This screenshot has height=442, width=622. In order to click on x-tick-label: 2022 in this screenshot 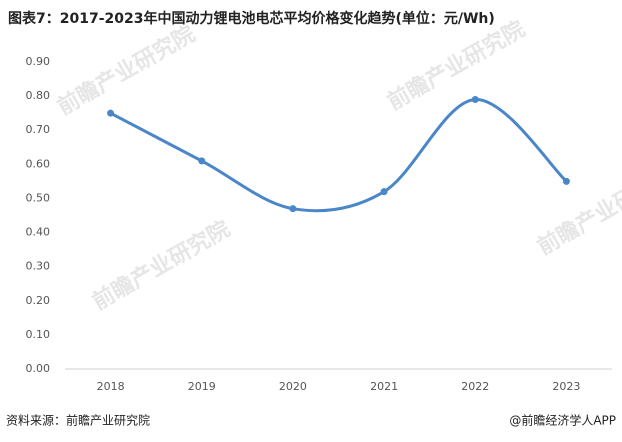, I will do `click(475, 386)`.